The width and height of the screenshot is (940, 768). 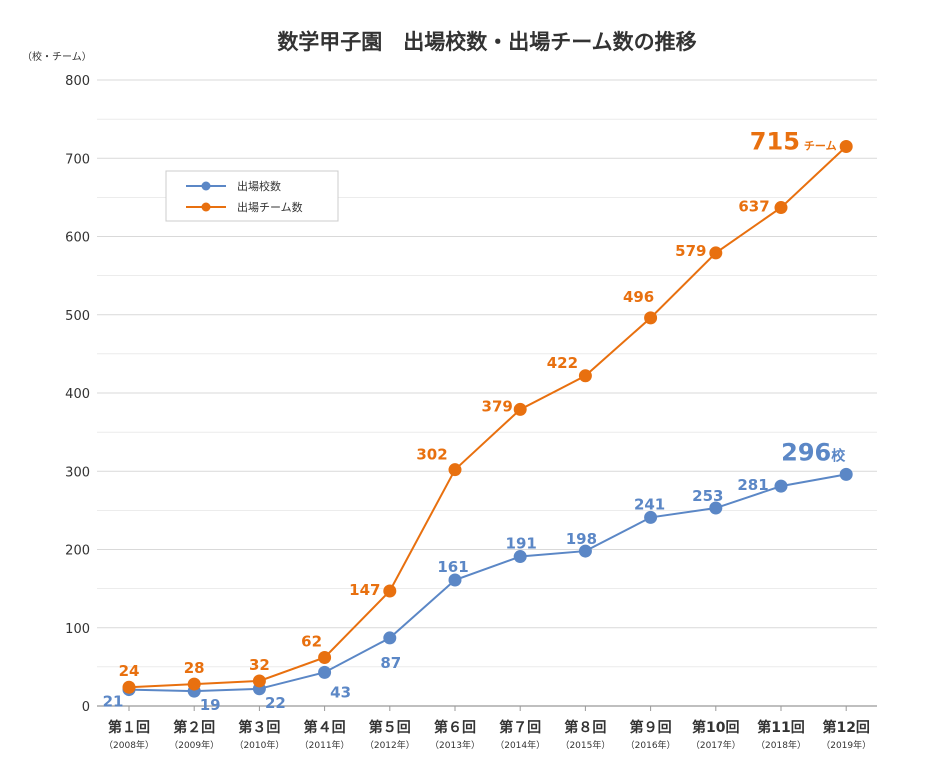 I want to click on legend-marker-teams, so click(x=206, y=207).